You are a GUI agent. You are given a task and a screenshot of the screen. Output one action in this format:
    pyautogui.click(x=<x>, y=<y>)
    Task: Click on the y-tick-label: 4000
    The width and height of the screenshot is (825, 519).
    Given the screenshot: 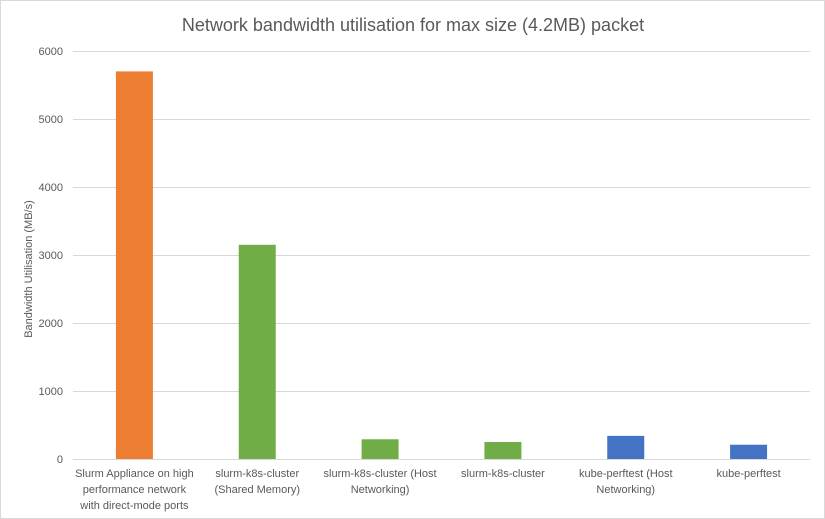 What is the action you would take?
    pyautogui.click(x=51, y=188)
    